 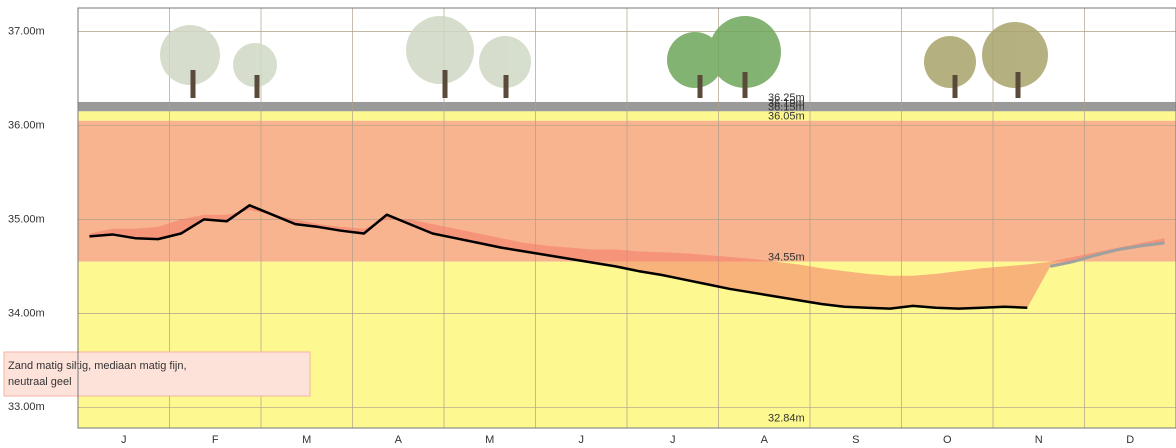 I want to click on y-tick-label: 33.00m, so click(x=26, y=407).